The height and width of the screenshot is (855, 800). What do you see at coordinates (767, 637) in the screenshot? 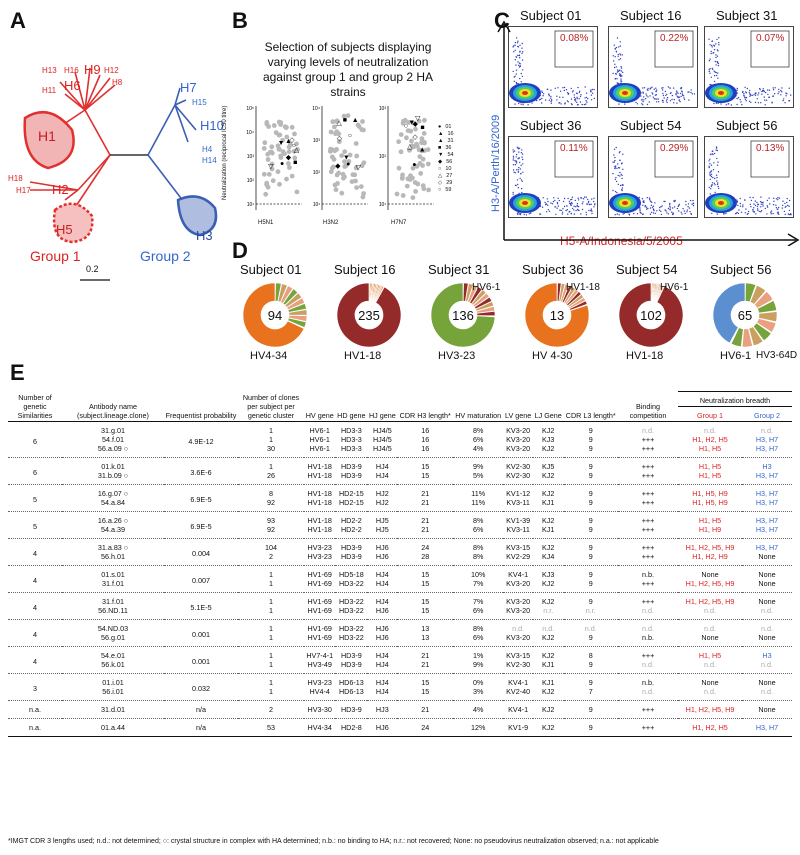
I see `cell-g2: None` at bounding box center [767, 637].